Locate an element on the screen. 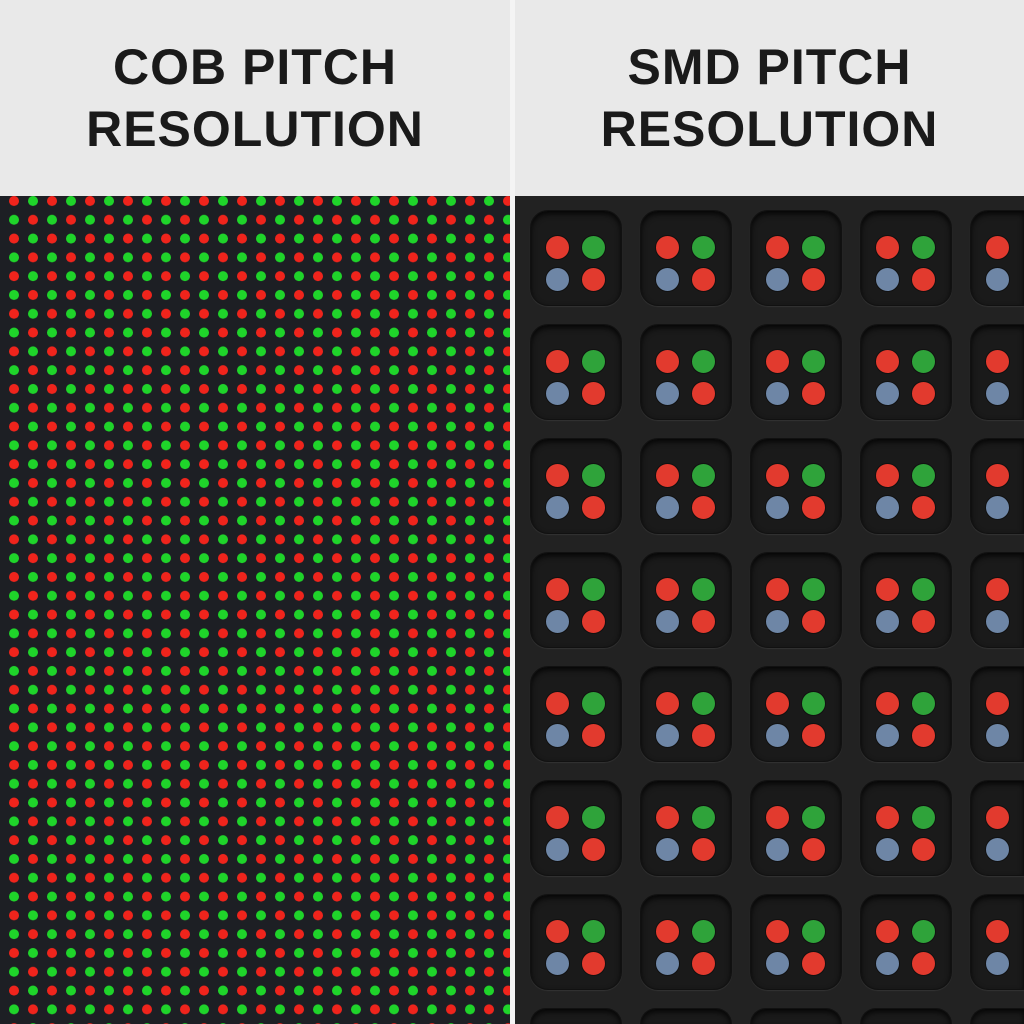 This screenshot has width=1024, height=1024. cob-title-line1: COB PITCH is located at coordinates (255, 67).